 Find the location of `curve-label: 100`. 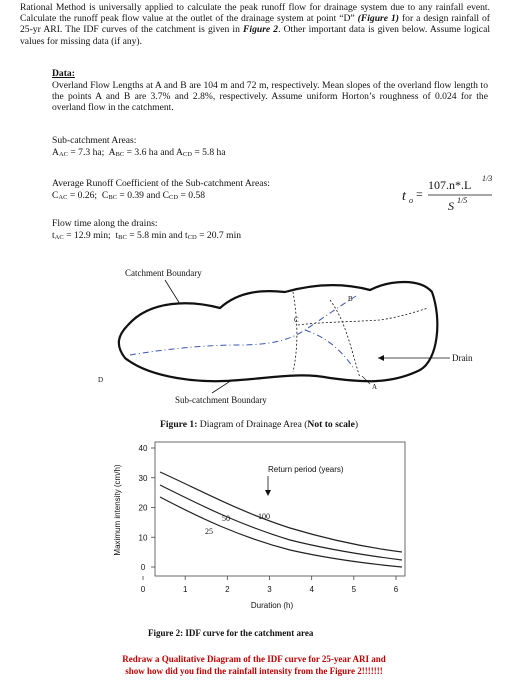

curve-label: 100 is located at coordinates (264, 516).